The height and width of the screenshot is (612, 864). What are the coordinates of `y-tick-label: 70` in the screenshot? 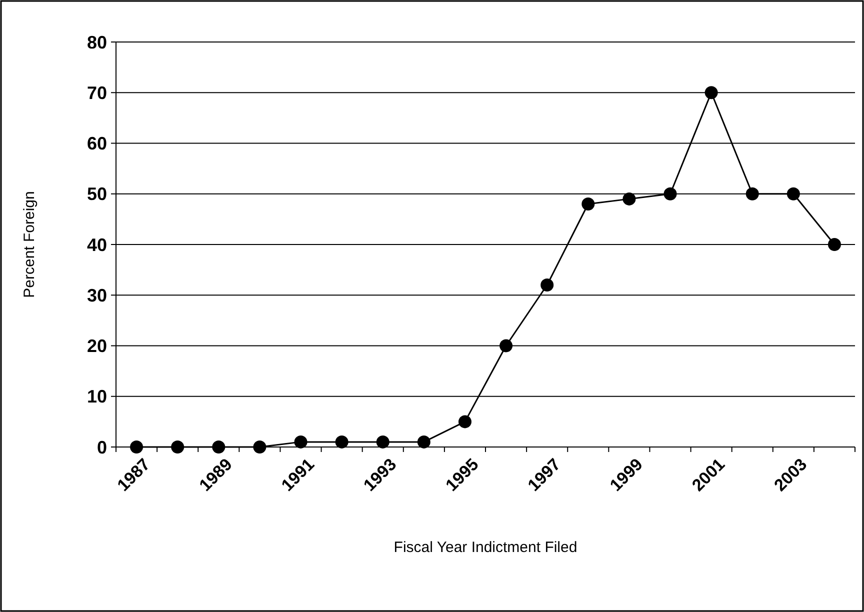 It's located at (96, 92).